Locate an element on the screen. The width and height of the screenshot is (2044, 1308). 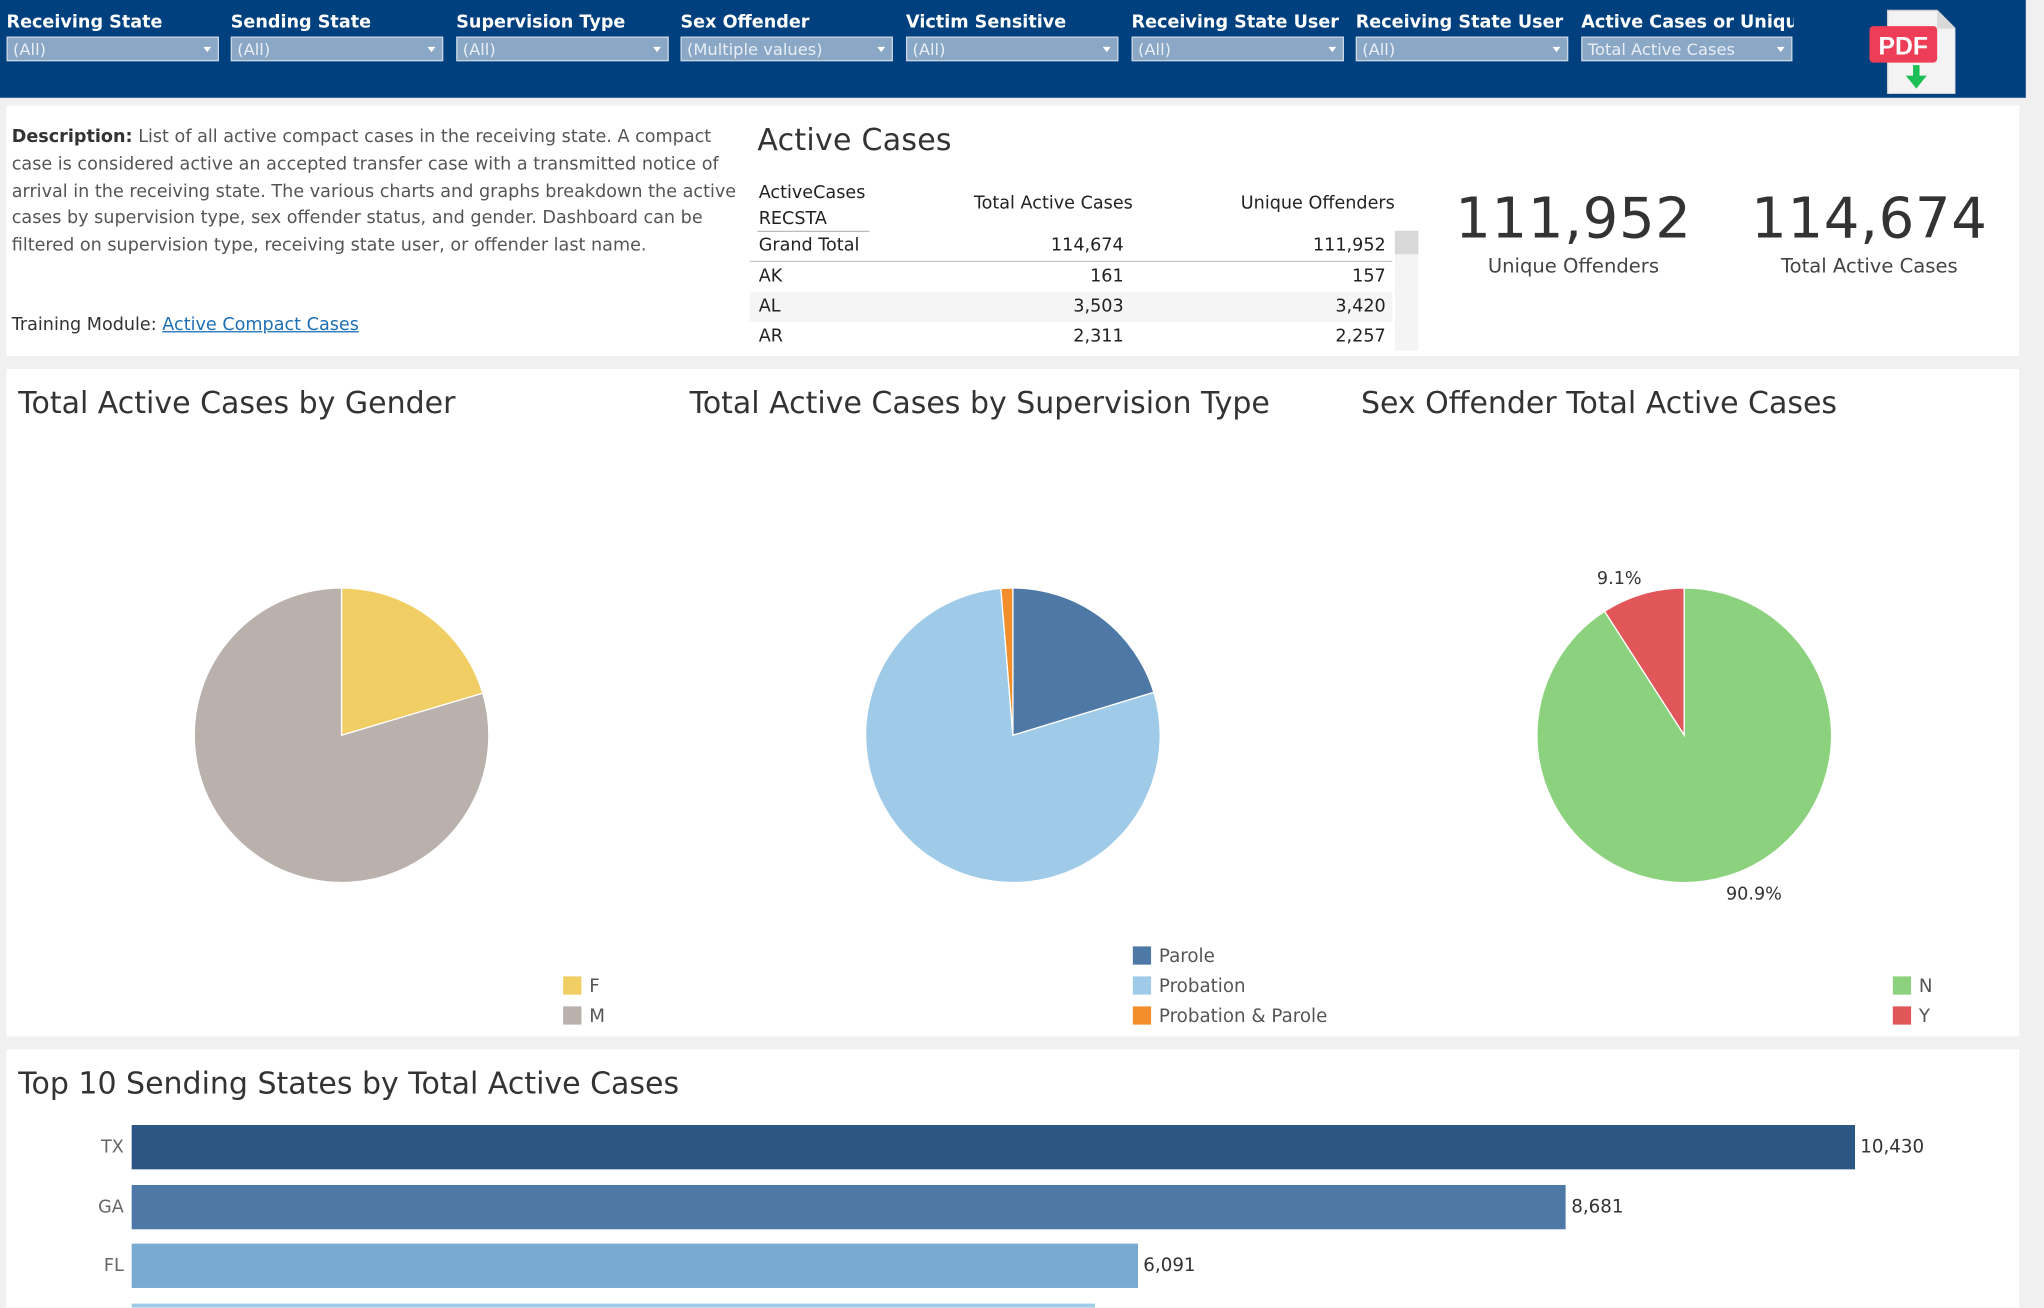
slice-f is located at coordinates (412, 662).